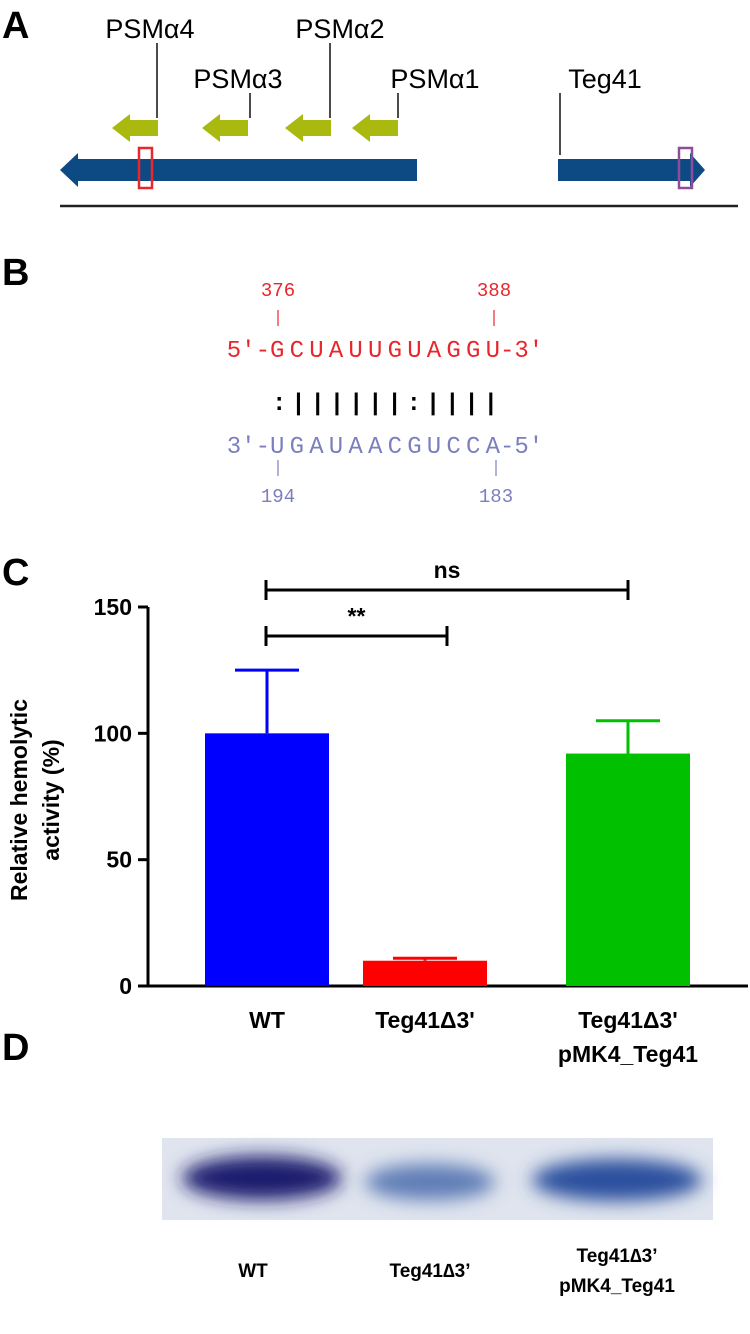  What do you see at coordinates (237, 79) in the screenshot?
I see `gene-label: PSMα3` at bounding box center [237, 79].